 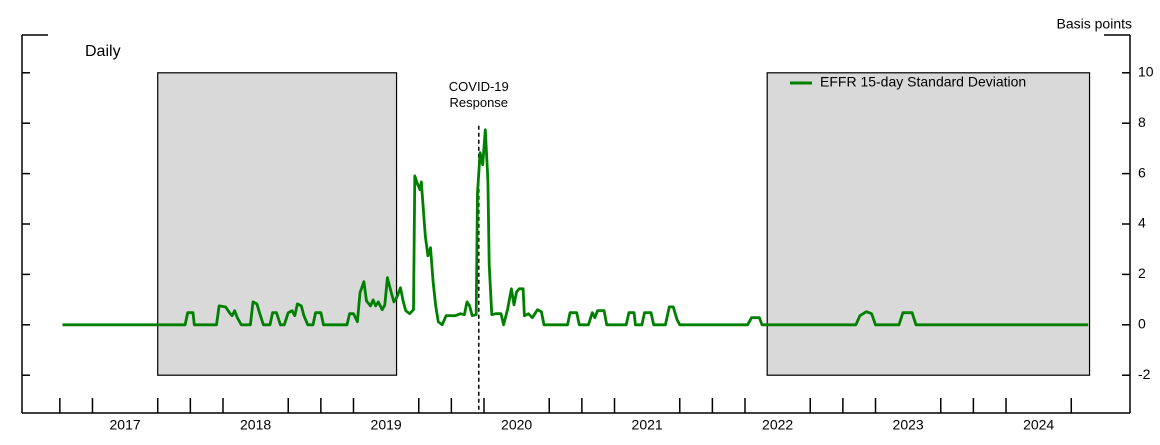 What do you see at coordinates (255, 425) in the screenshot?
I see `x-tick-label: 2018` at bounding box center [255, 425].